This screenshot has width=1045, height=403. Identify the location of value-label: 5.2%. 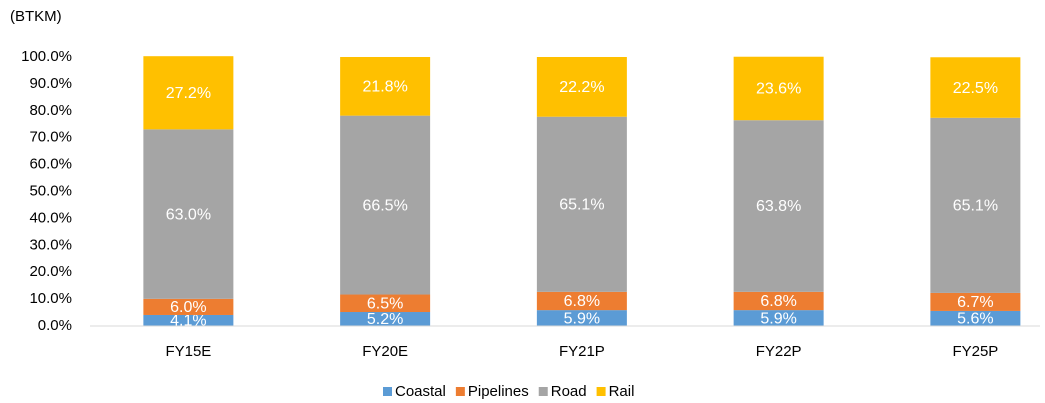
(385, 319).